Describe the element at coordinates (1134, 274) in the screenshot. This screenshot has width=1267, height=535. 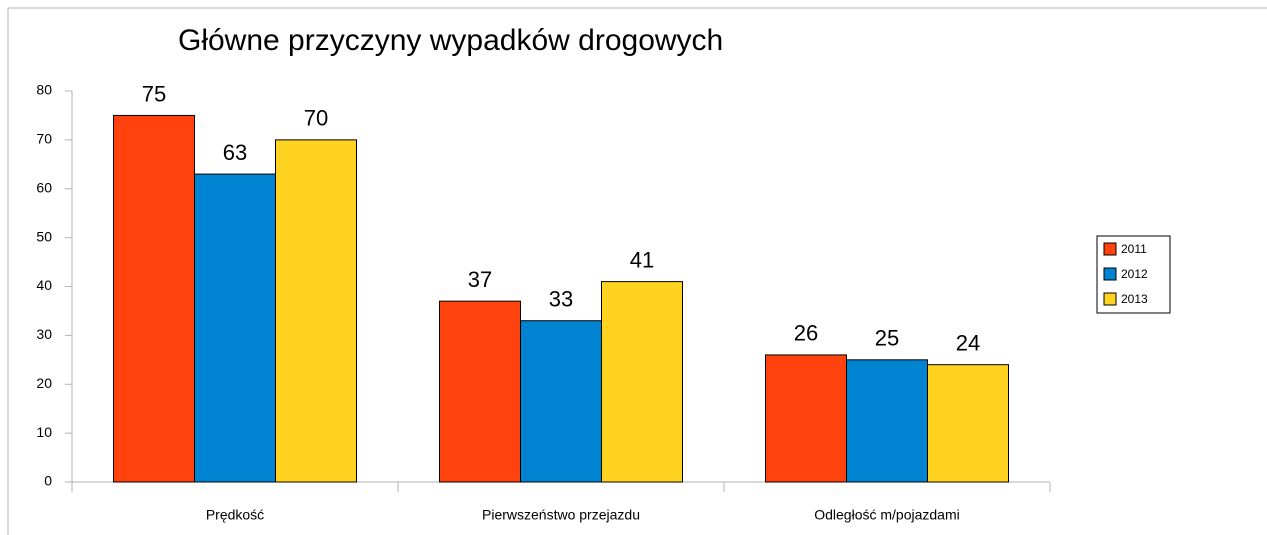
I see `legend-label: 2012` at that location.